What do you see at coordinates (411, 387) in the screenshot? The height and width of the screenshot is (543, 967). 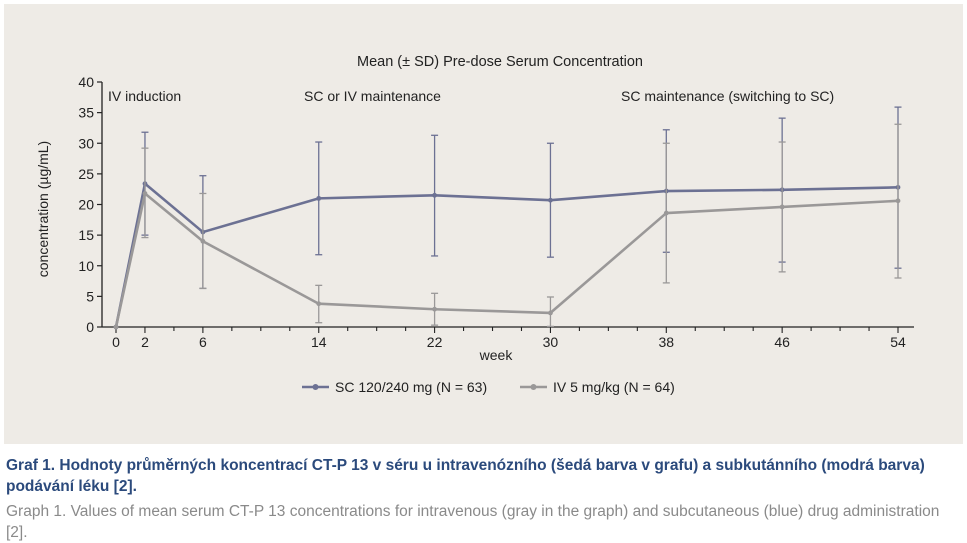 I see `legend-label: SC 120/240 mg (N = 63)` at bounding box center [411, 387].